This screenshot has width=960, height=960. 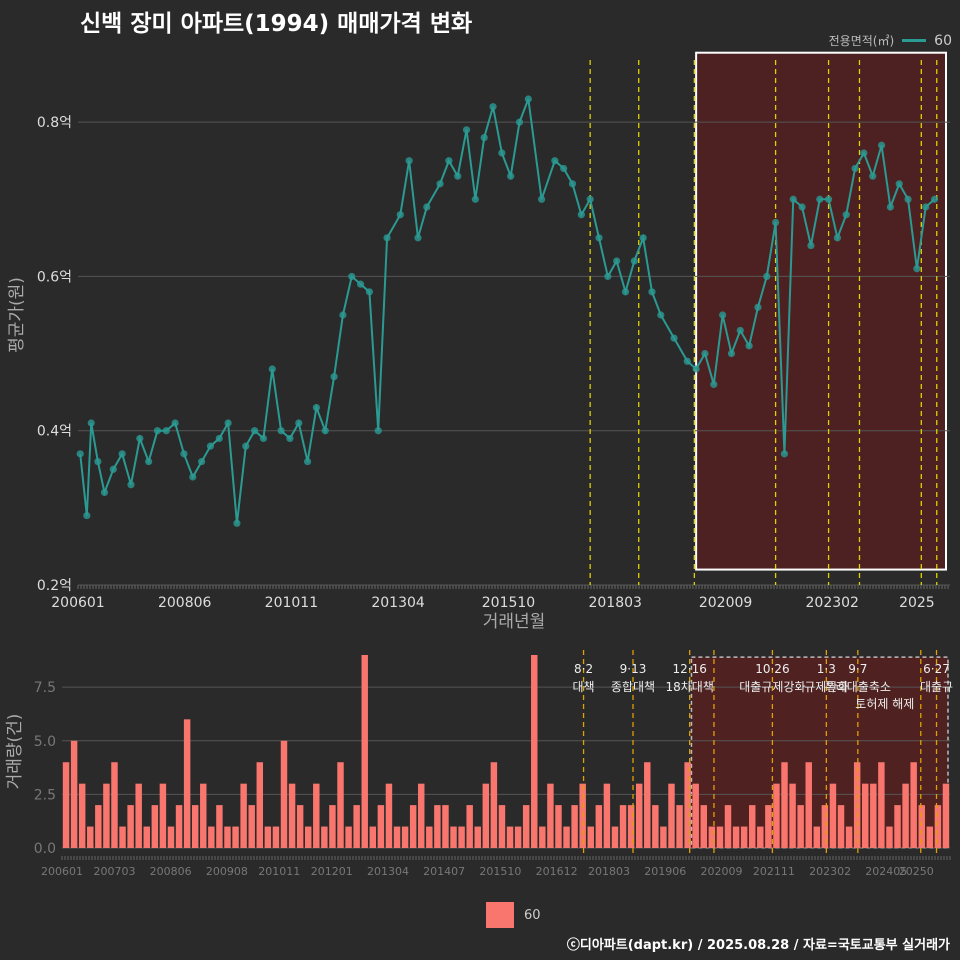 What do you see at coordinates (54, 586) in the screenshot?
I see `price-y-tick-label: 0.2억` at bounding box center [54, 586].